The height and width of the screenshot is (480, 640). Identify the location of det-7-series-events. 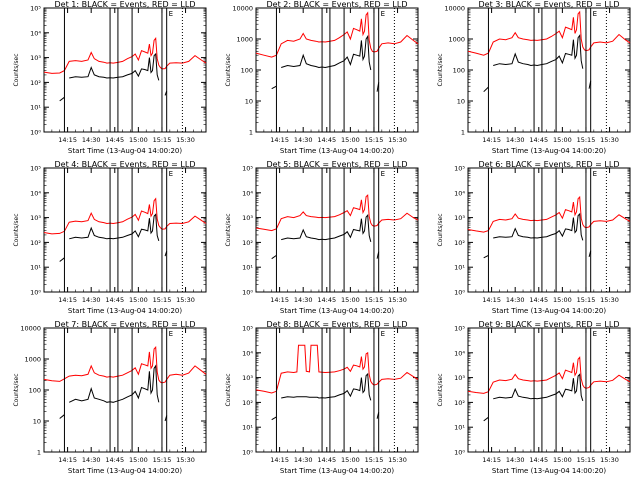
(114, 383).